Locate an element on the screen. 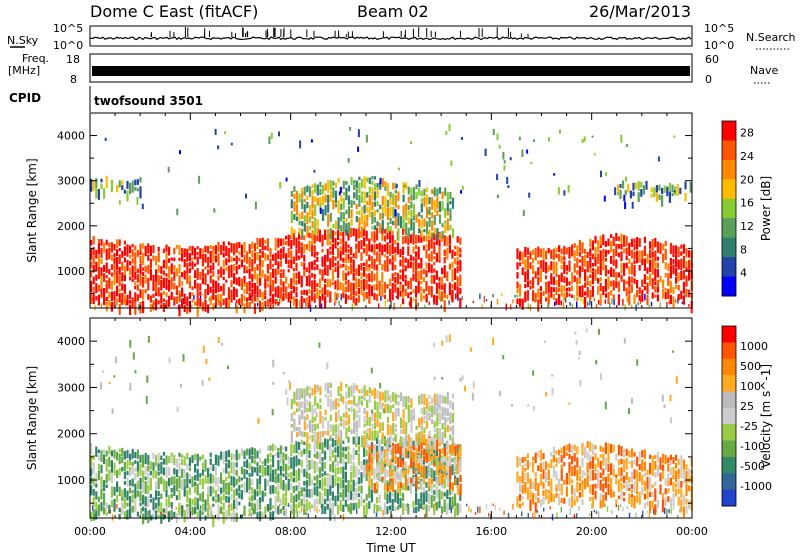 This screenshot has width=800, height=554. power-y-tick-label: 1000 is located at coordinates (71, 271).